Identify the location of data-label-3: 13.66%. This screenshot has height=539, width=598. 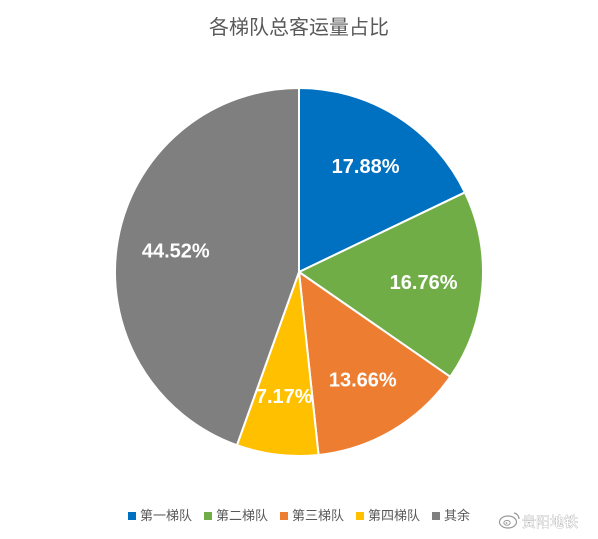
(363, 381).